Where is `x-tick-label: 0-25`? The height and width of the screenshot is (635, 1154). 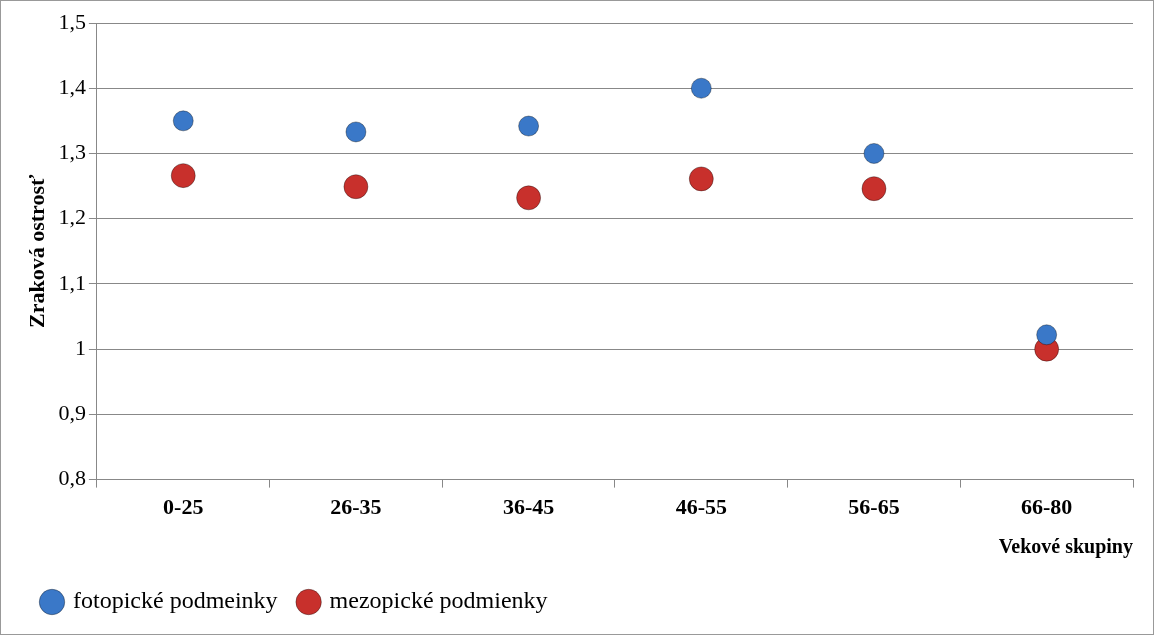 x-tick-label: 0-25 is located at coordinates (183, 507).